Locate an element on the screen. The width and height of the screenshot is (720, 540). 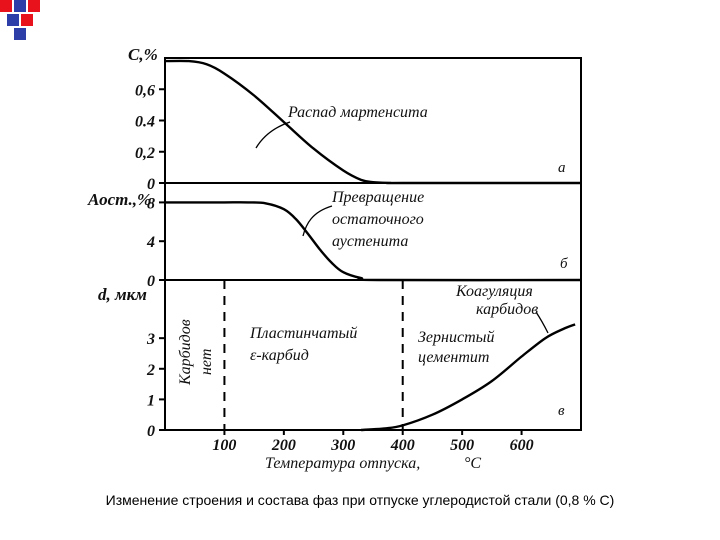
panel-c-yticks: 0 1 2 3 is located at coordinates (155, 385).